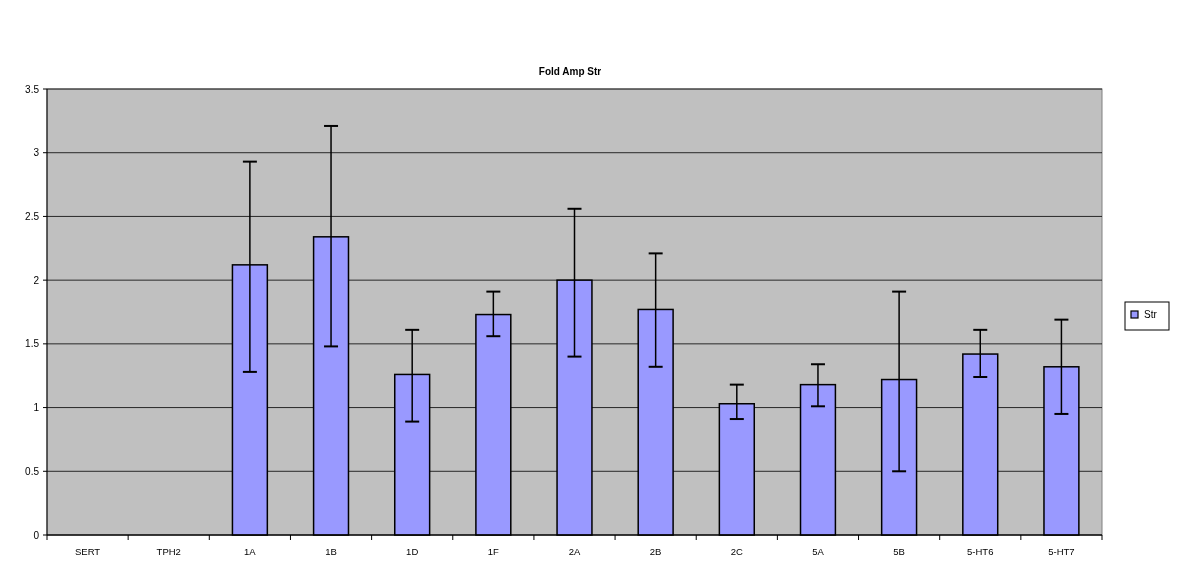  Describe the element at coordinates (1151, 314) in the screenshot. I see `legend-label: Str` at that location.